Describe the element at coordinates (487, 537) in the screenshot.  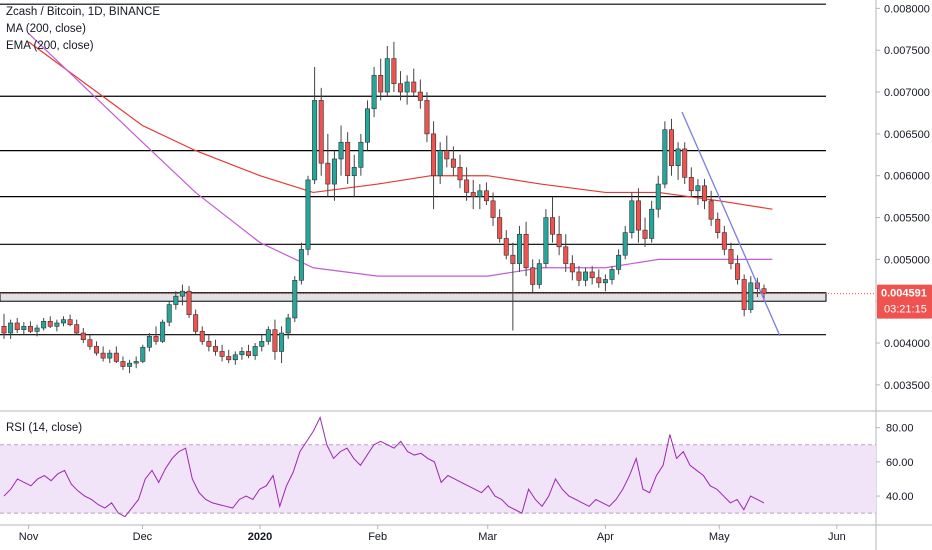
I see `time-tick-label: Mar` at that location.